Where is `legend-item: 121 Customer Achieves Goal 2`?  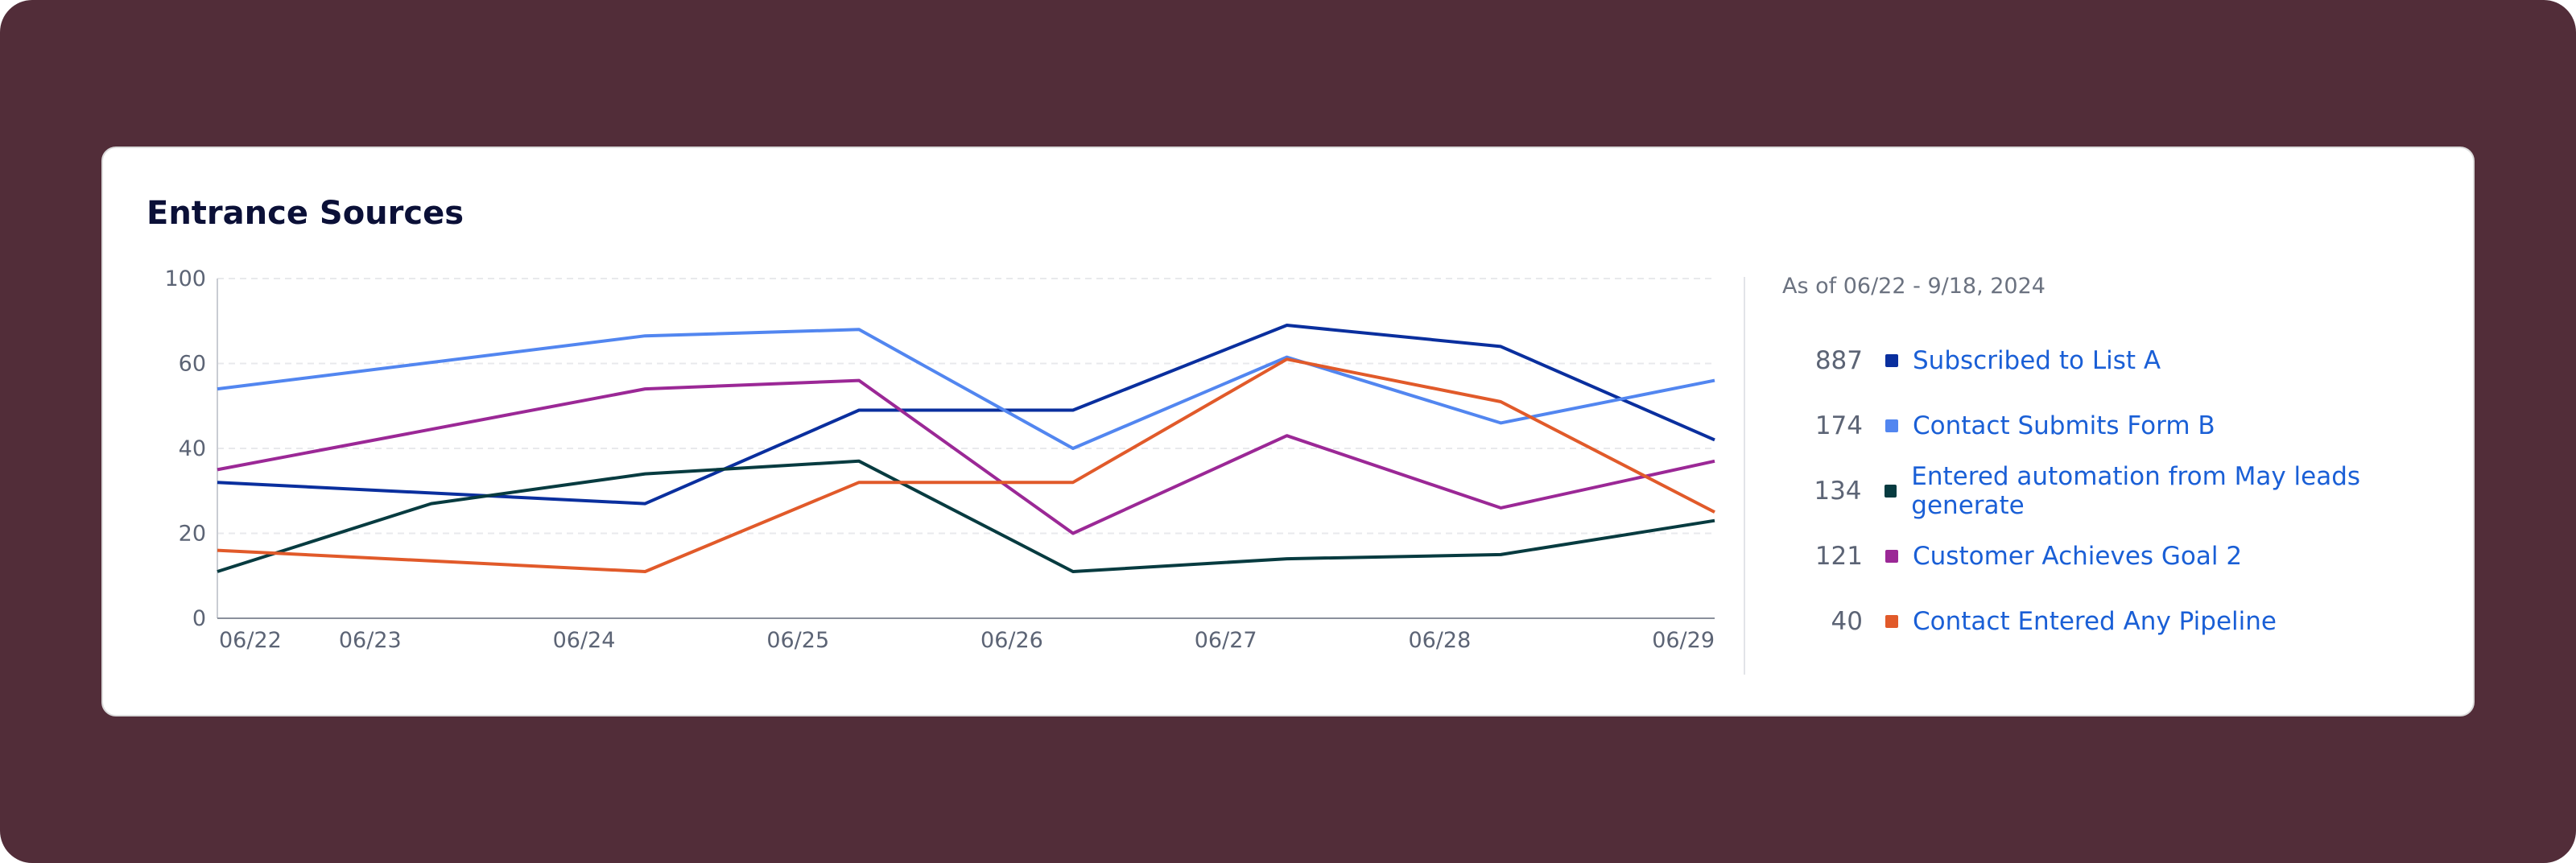 legend-item: 121 Customer Achieves Goal 2 is located at coordinates (2127, 555).